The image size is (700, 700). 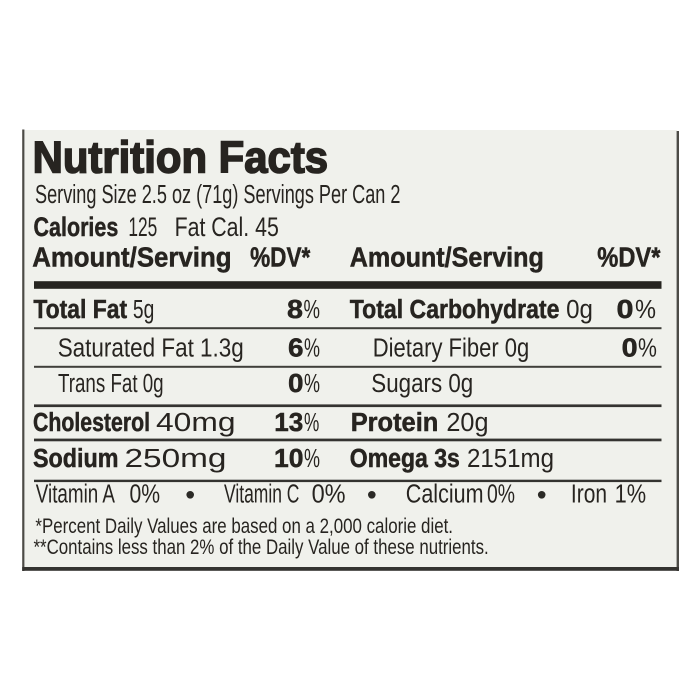 I want to click on svg-text: Vitamin C, so click(x=261, y=494).